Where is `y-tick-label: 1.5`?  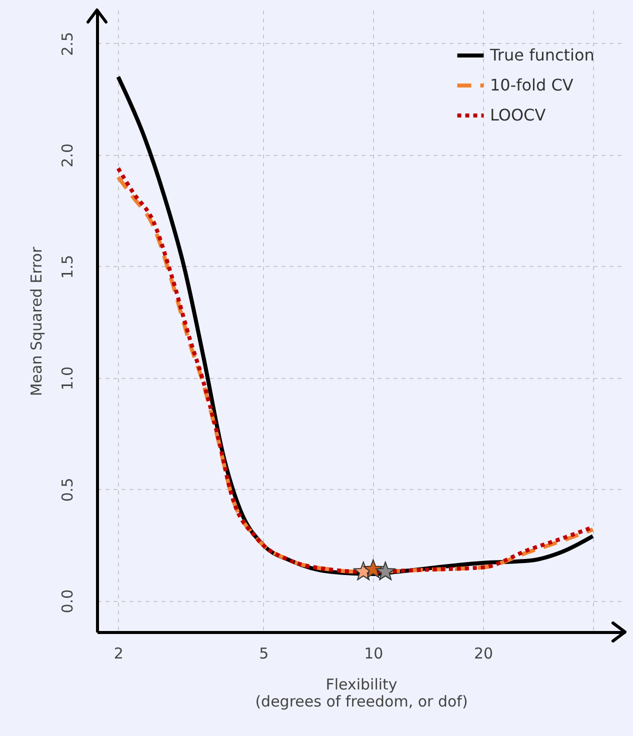
y-tick-label: 1.5 is located at coordinates (67, 266).